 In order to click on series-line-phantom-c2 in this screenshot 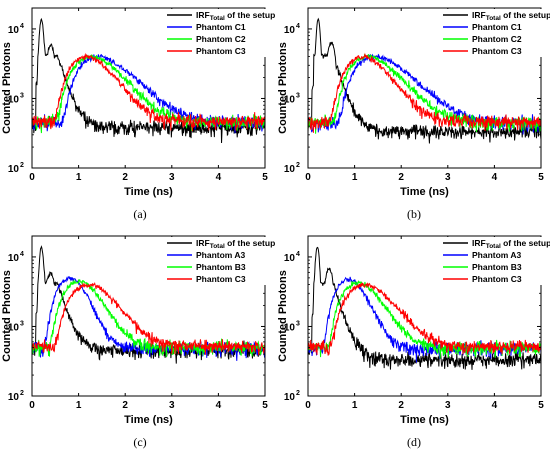, I will do `click(424, 93)`.